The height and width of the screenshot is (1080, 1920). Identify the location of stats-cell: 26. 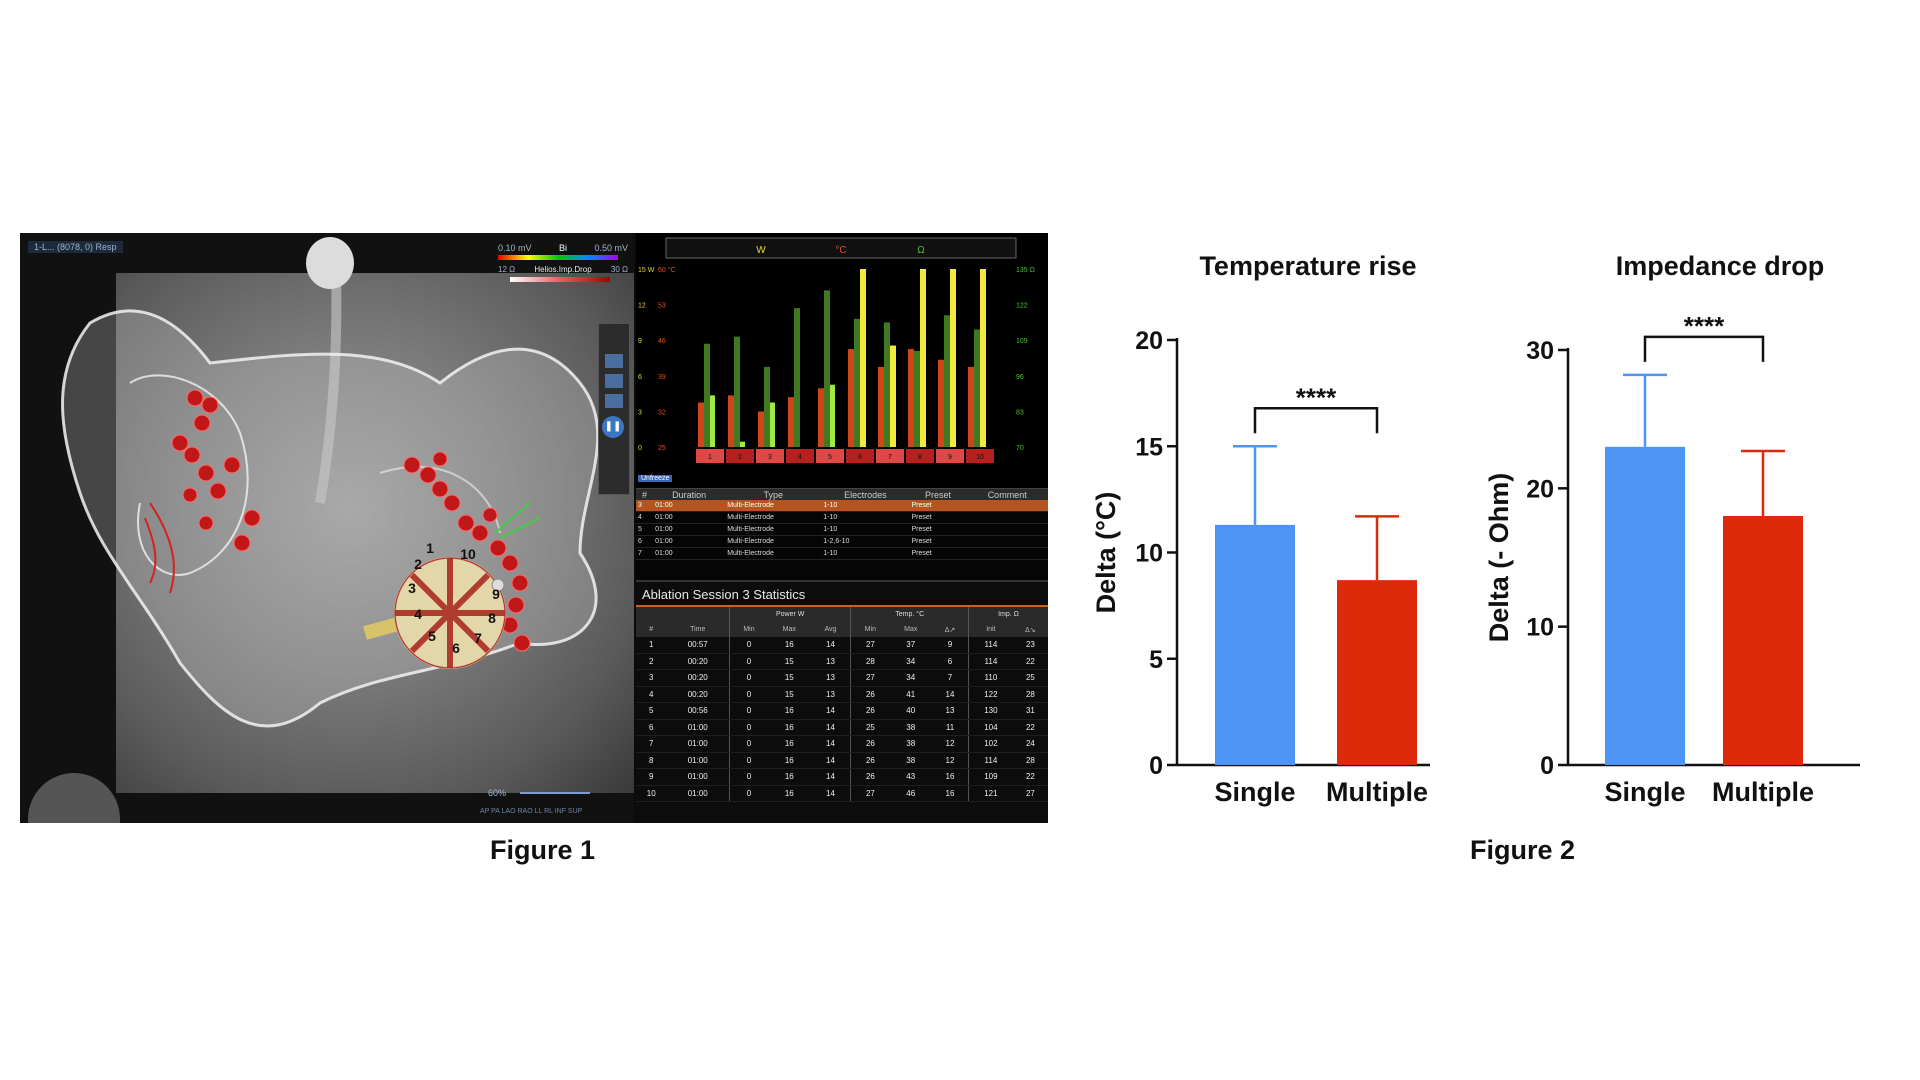
(870, 744).